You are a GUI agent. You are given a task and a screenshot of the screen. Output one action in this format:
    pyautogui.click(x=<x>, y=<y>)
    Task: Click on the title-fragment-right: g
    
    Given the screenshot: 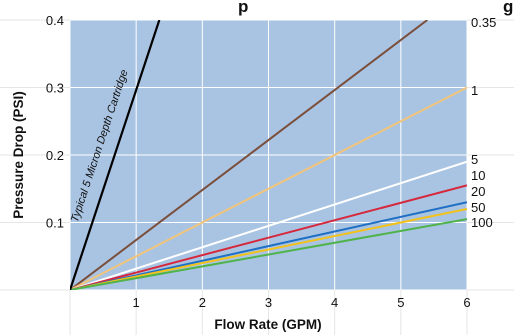 What is the action you would take?
    pyautogui.click(x=508, y=8)
    